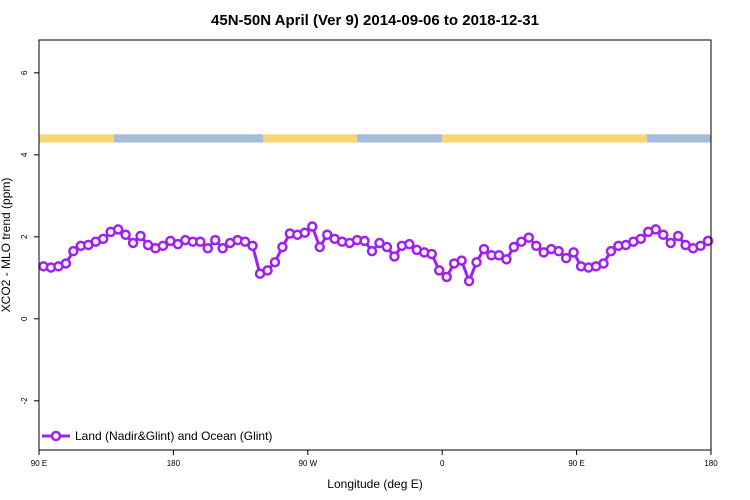  I want to click on x-axis: 90 E 180 90 W 0 90 E 180, so click(374, 459).